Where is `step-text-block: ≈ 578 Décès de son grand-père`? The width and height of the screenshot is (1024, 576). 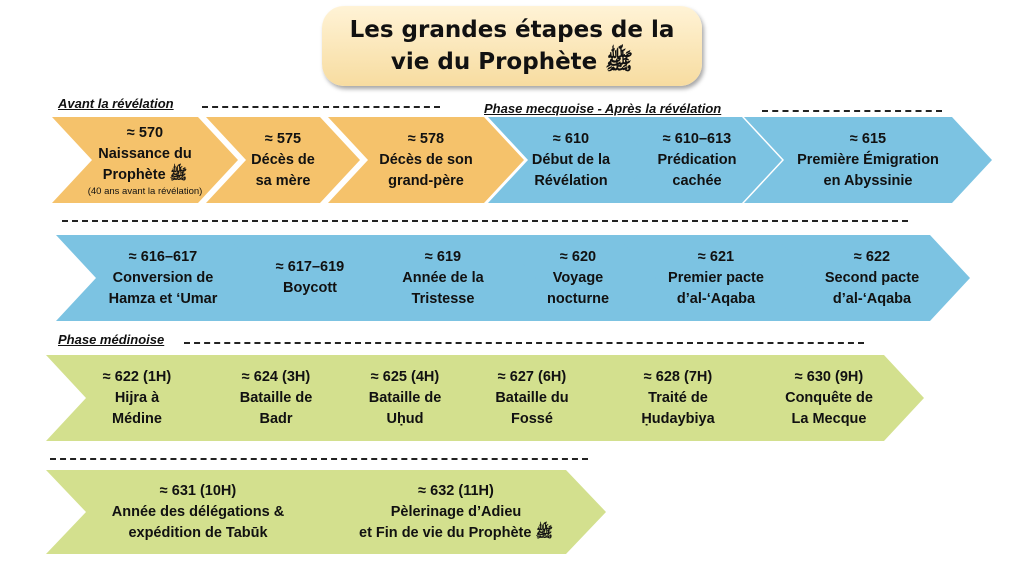
step-text-block: ≈ 578 Décès de son grand-père is located at coordinates (426, 160).